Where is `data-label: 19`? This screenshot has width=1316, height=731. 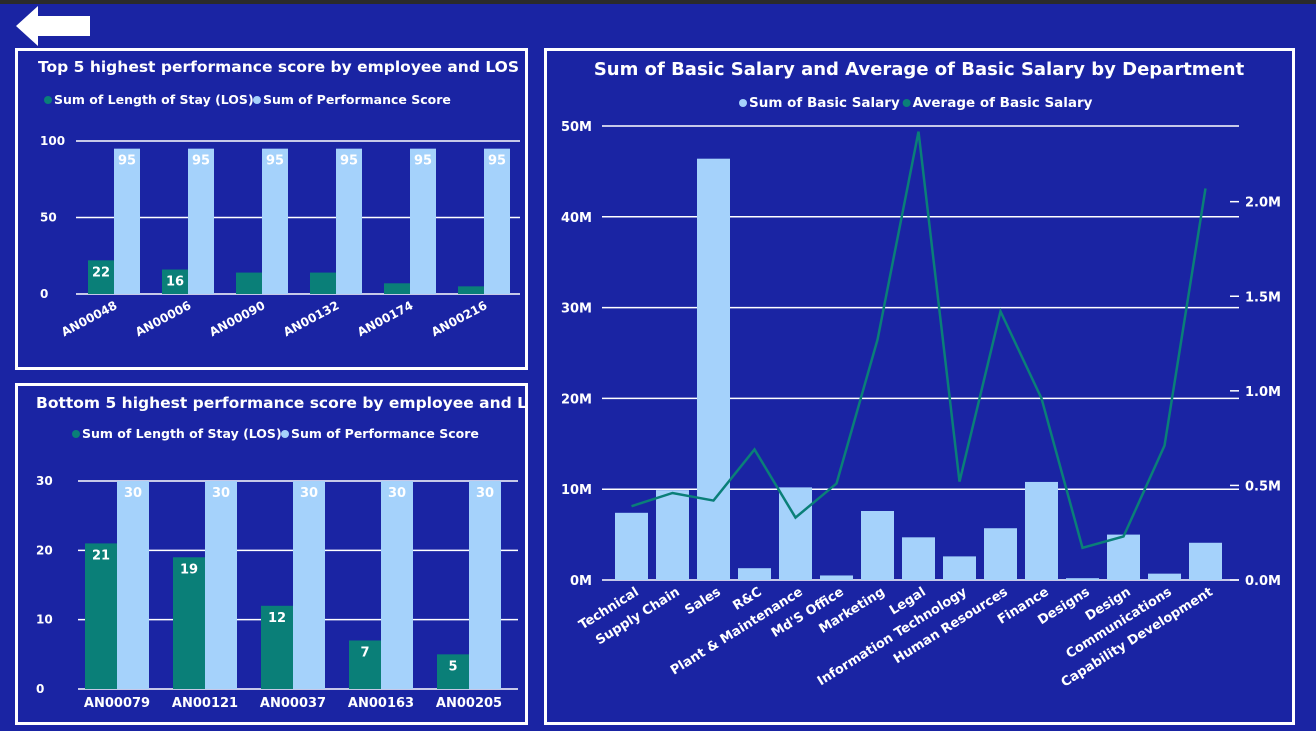 data-label: 19 is located at coordinates (189, 569).